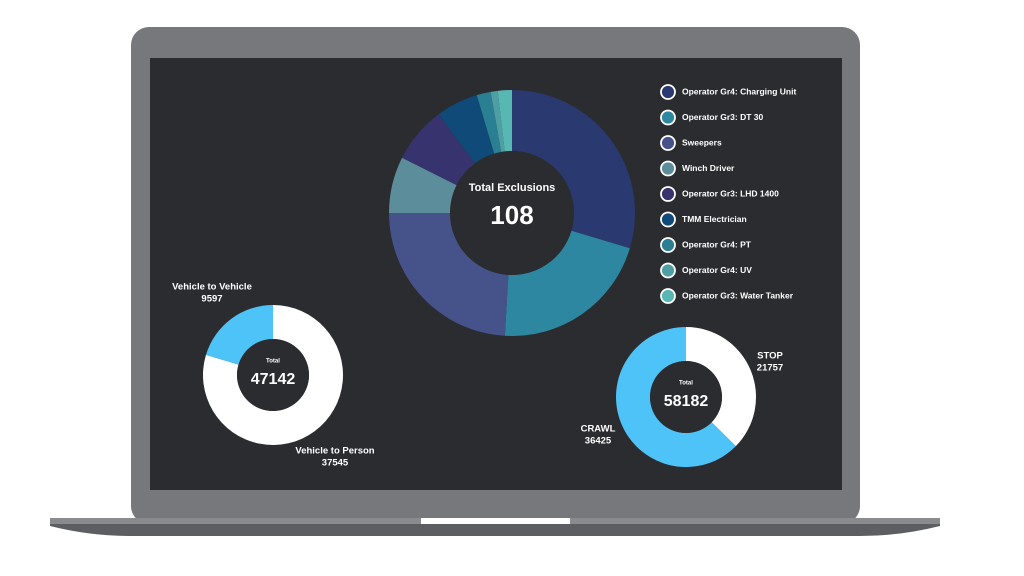  What do you see at coordinates (495, 521) in the screenshot?
I see `laptop-notch` at bounding box center [495, 521].